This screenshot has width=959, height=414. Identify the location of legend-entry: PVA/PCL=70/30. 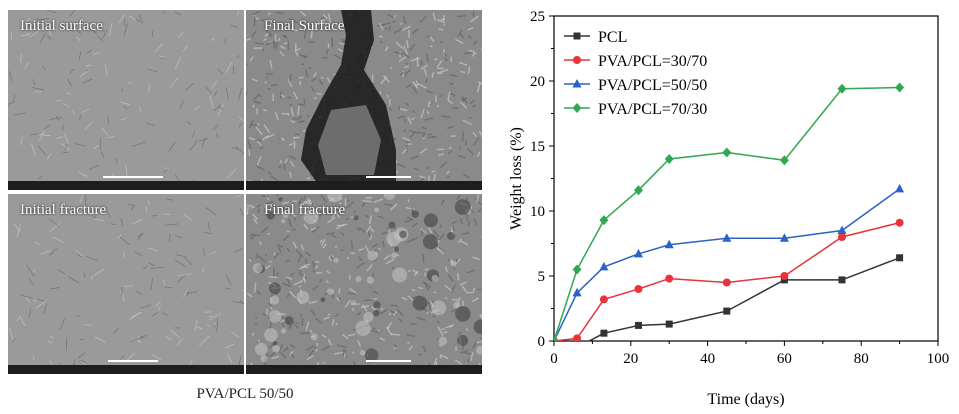
(652, 109).